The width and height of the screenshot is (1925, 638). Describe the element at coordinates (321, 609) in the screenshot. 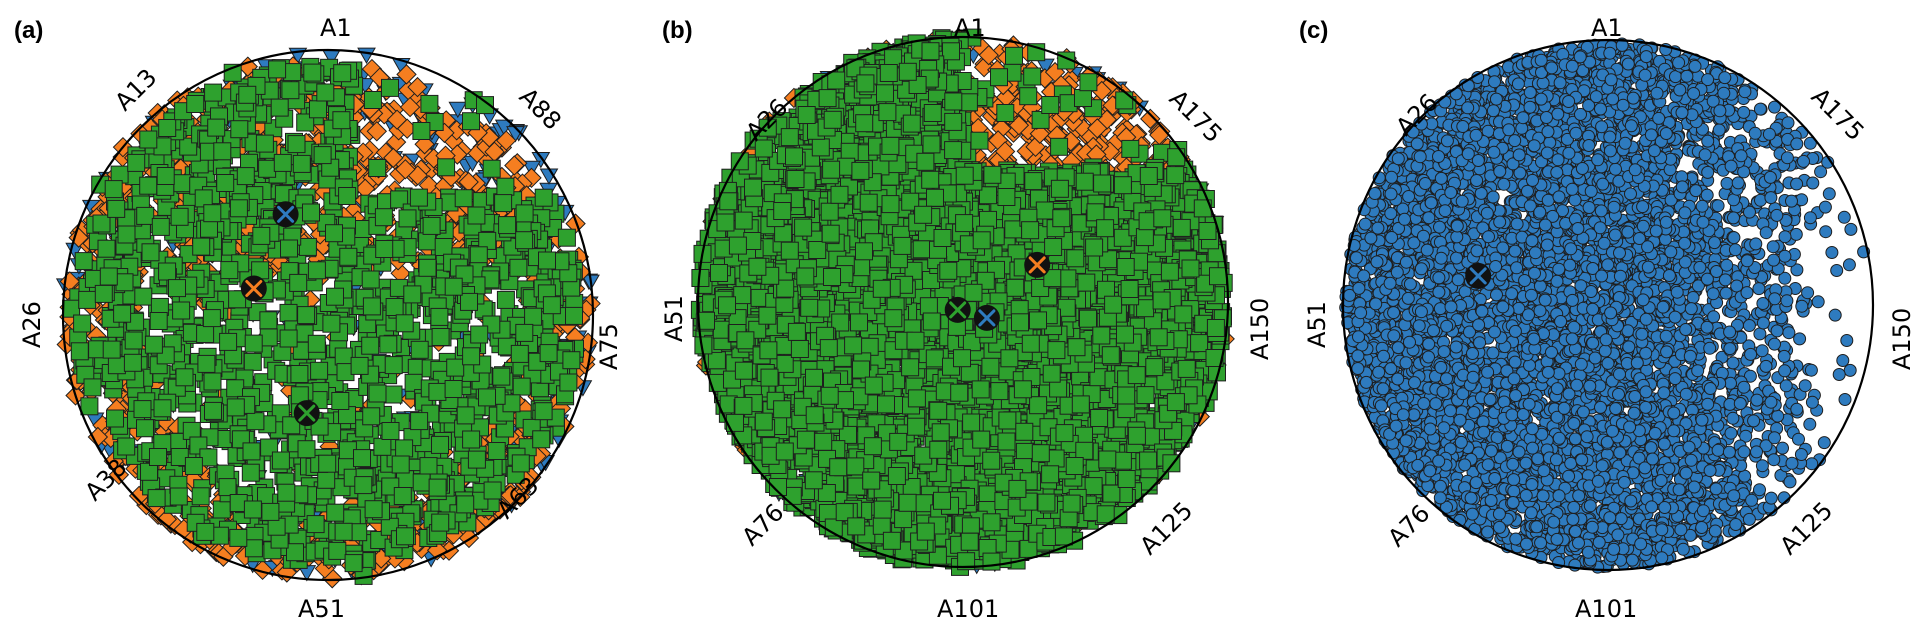

I see `panel-a-anchor-A51: A51` at that location.